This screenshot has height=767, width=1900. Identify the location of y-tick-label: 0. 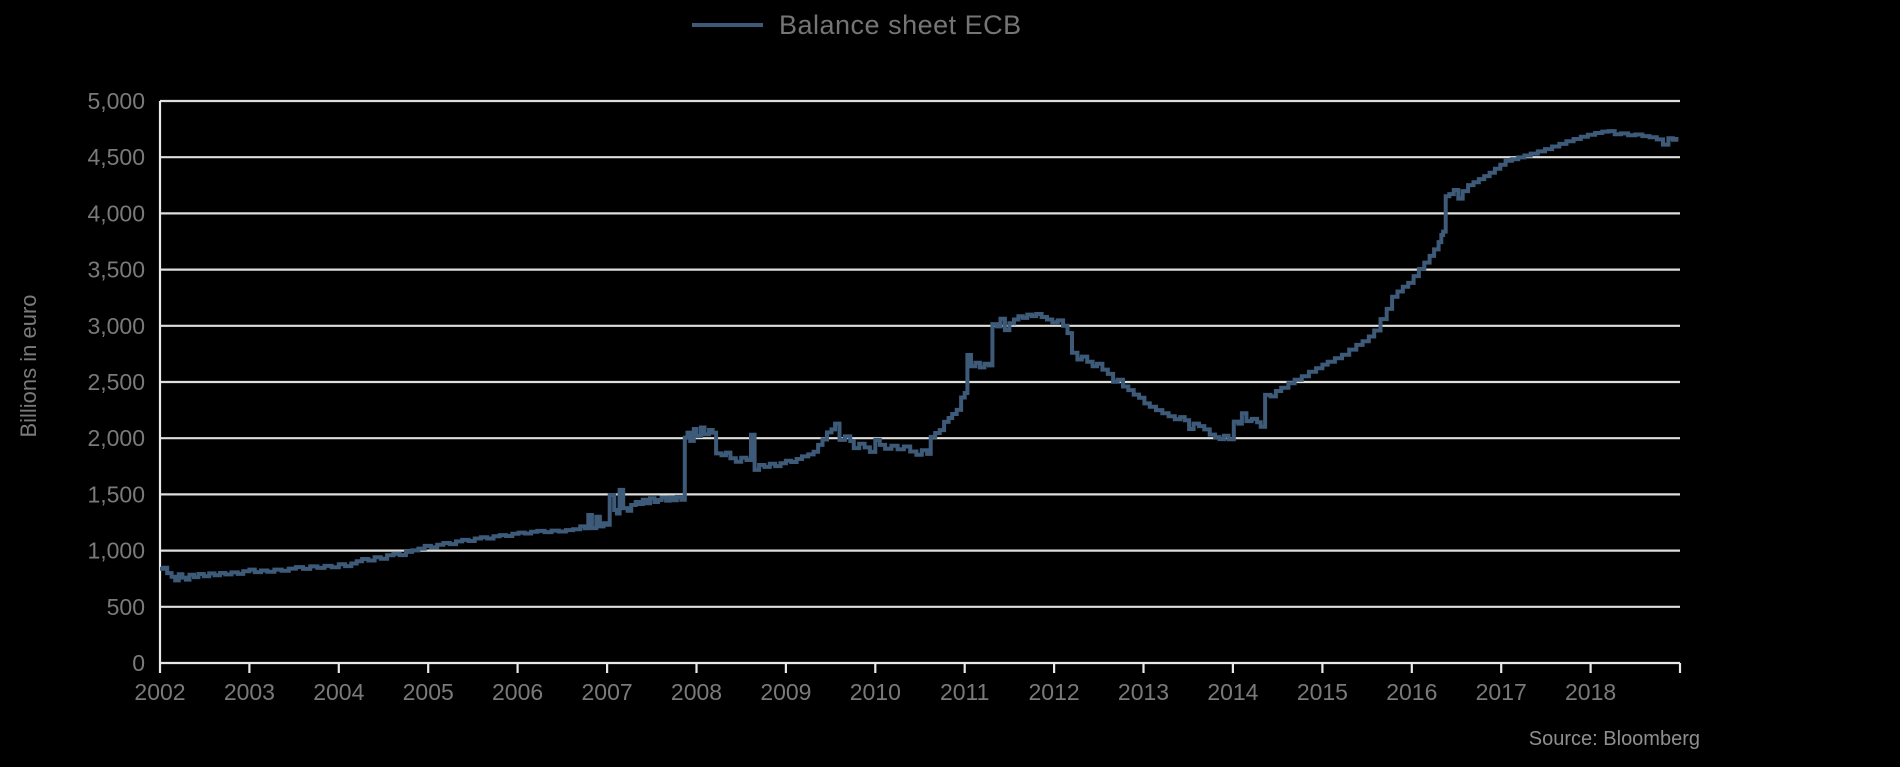
(138, 663).